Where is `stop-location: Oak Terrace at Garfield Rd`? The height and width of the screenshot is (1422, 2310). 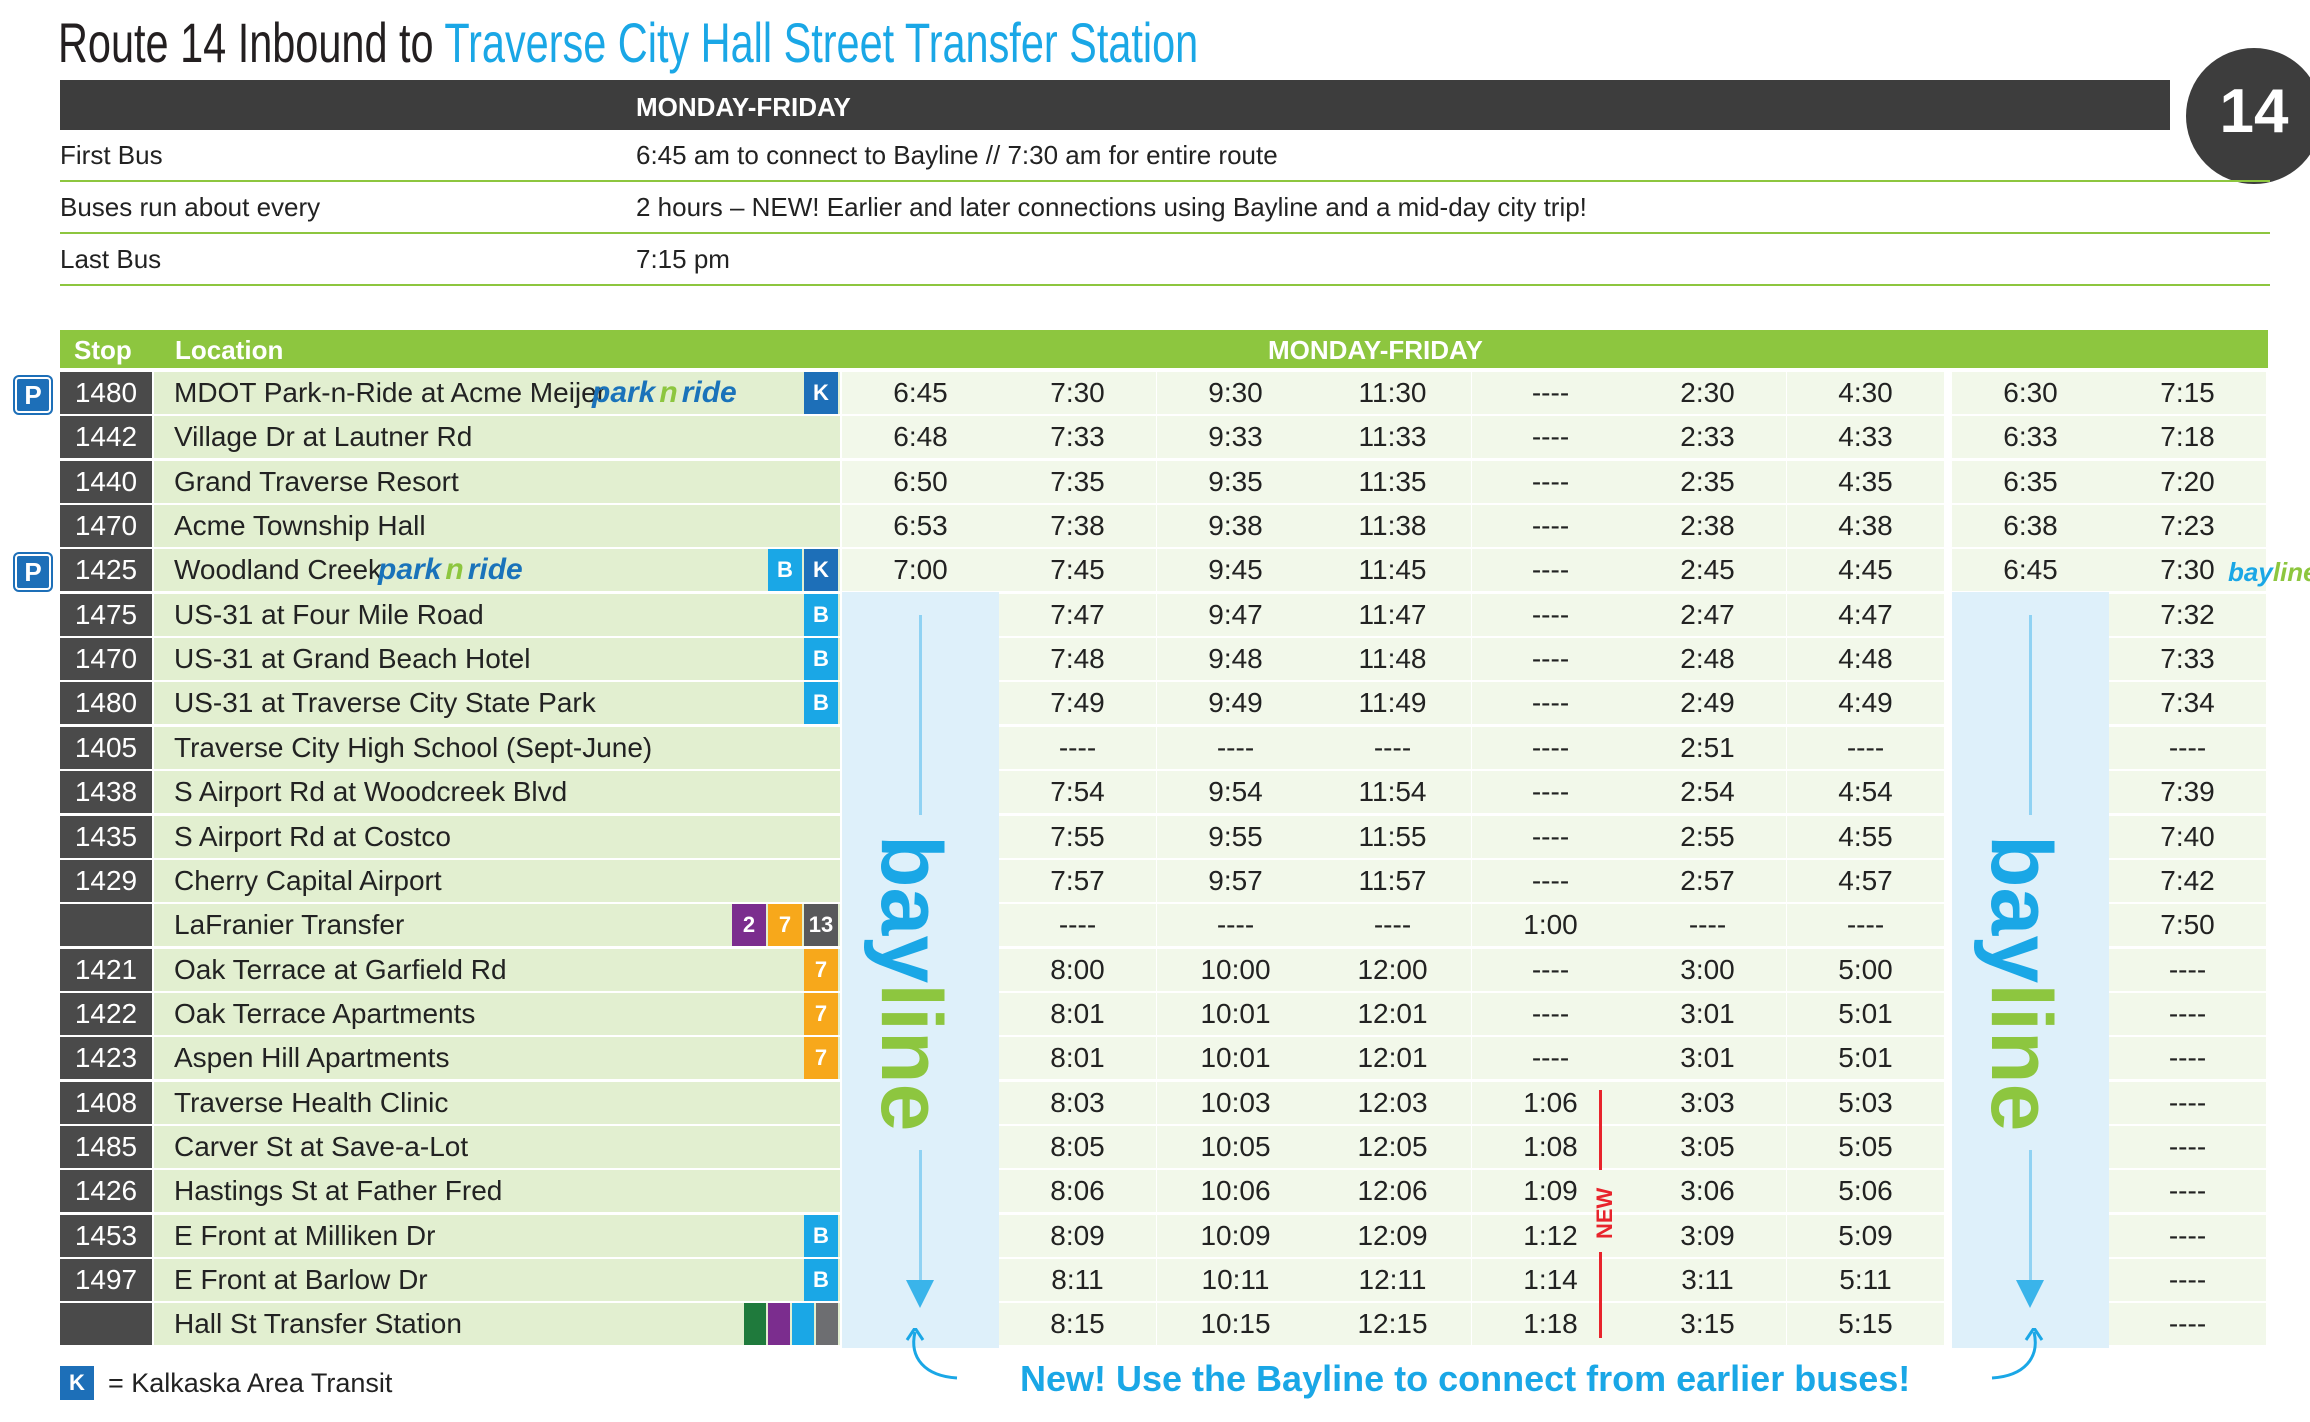 stop-location: Oak Terrace at Garfield Rd is located at coordinates (340, 969).